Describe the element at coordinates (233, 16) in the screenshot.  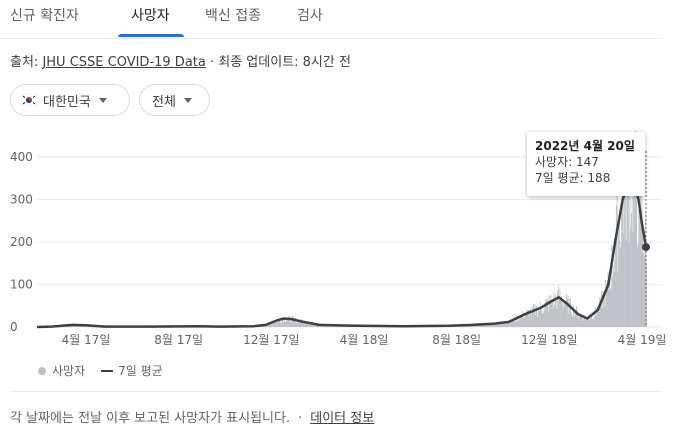
I see `tab-vaccinations: 백신 접종` at that location.